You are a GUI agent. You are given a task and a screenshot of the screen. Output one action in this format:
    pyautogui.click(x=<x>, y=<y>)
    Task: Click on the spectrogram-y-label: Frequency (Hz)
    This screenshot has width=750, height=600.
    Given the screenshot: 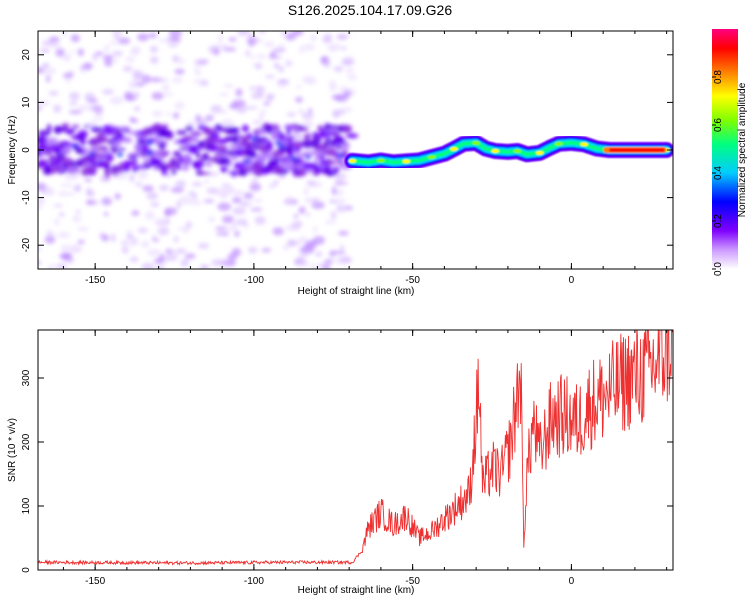 What is the action you would take?
    pyautogui.click(x=12, y=150)
    